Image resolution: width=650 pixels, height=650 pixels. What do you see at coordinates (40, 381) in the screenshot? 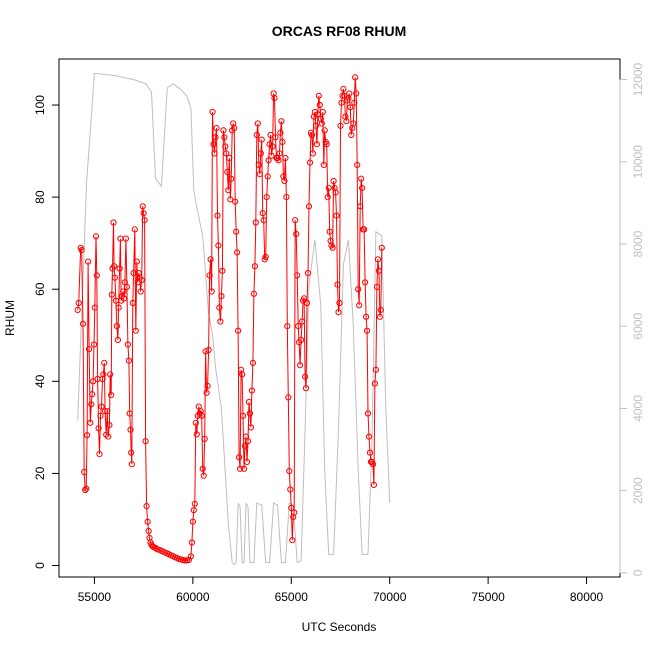
I see `y-tick-label: 40` at bounding box center [40, 381].